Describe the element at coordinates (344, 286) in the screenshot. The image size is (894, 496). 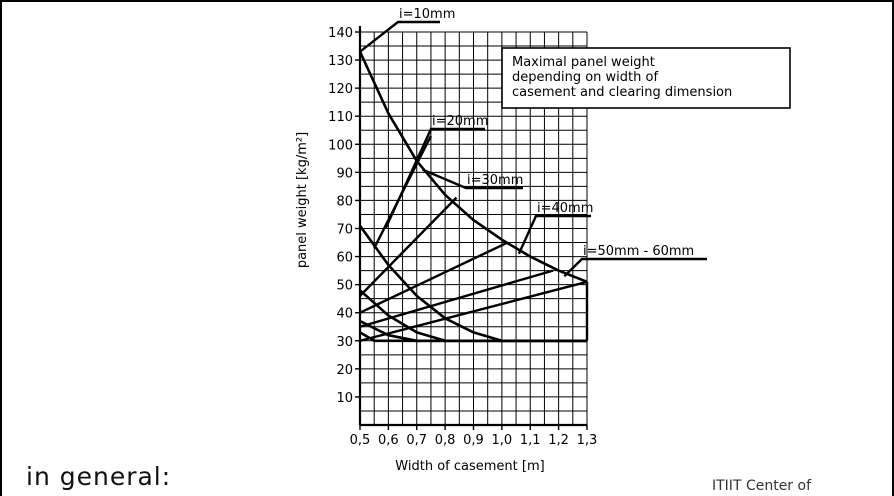
I see `y-tick-label: 50` at that location.